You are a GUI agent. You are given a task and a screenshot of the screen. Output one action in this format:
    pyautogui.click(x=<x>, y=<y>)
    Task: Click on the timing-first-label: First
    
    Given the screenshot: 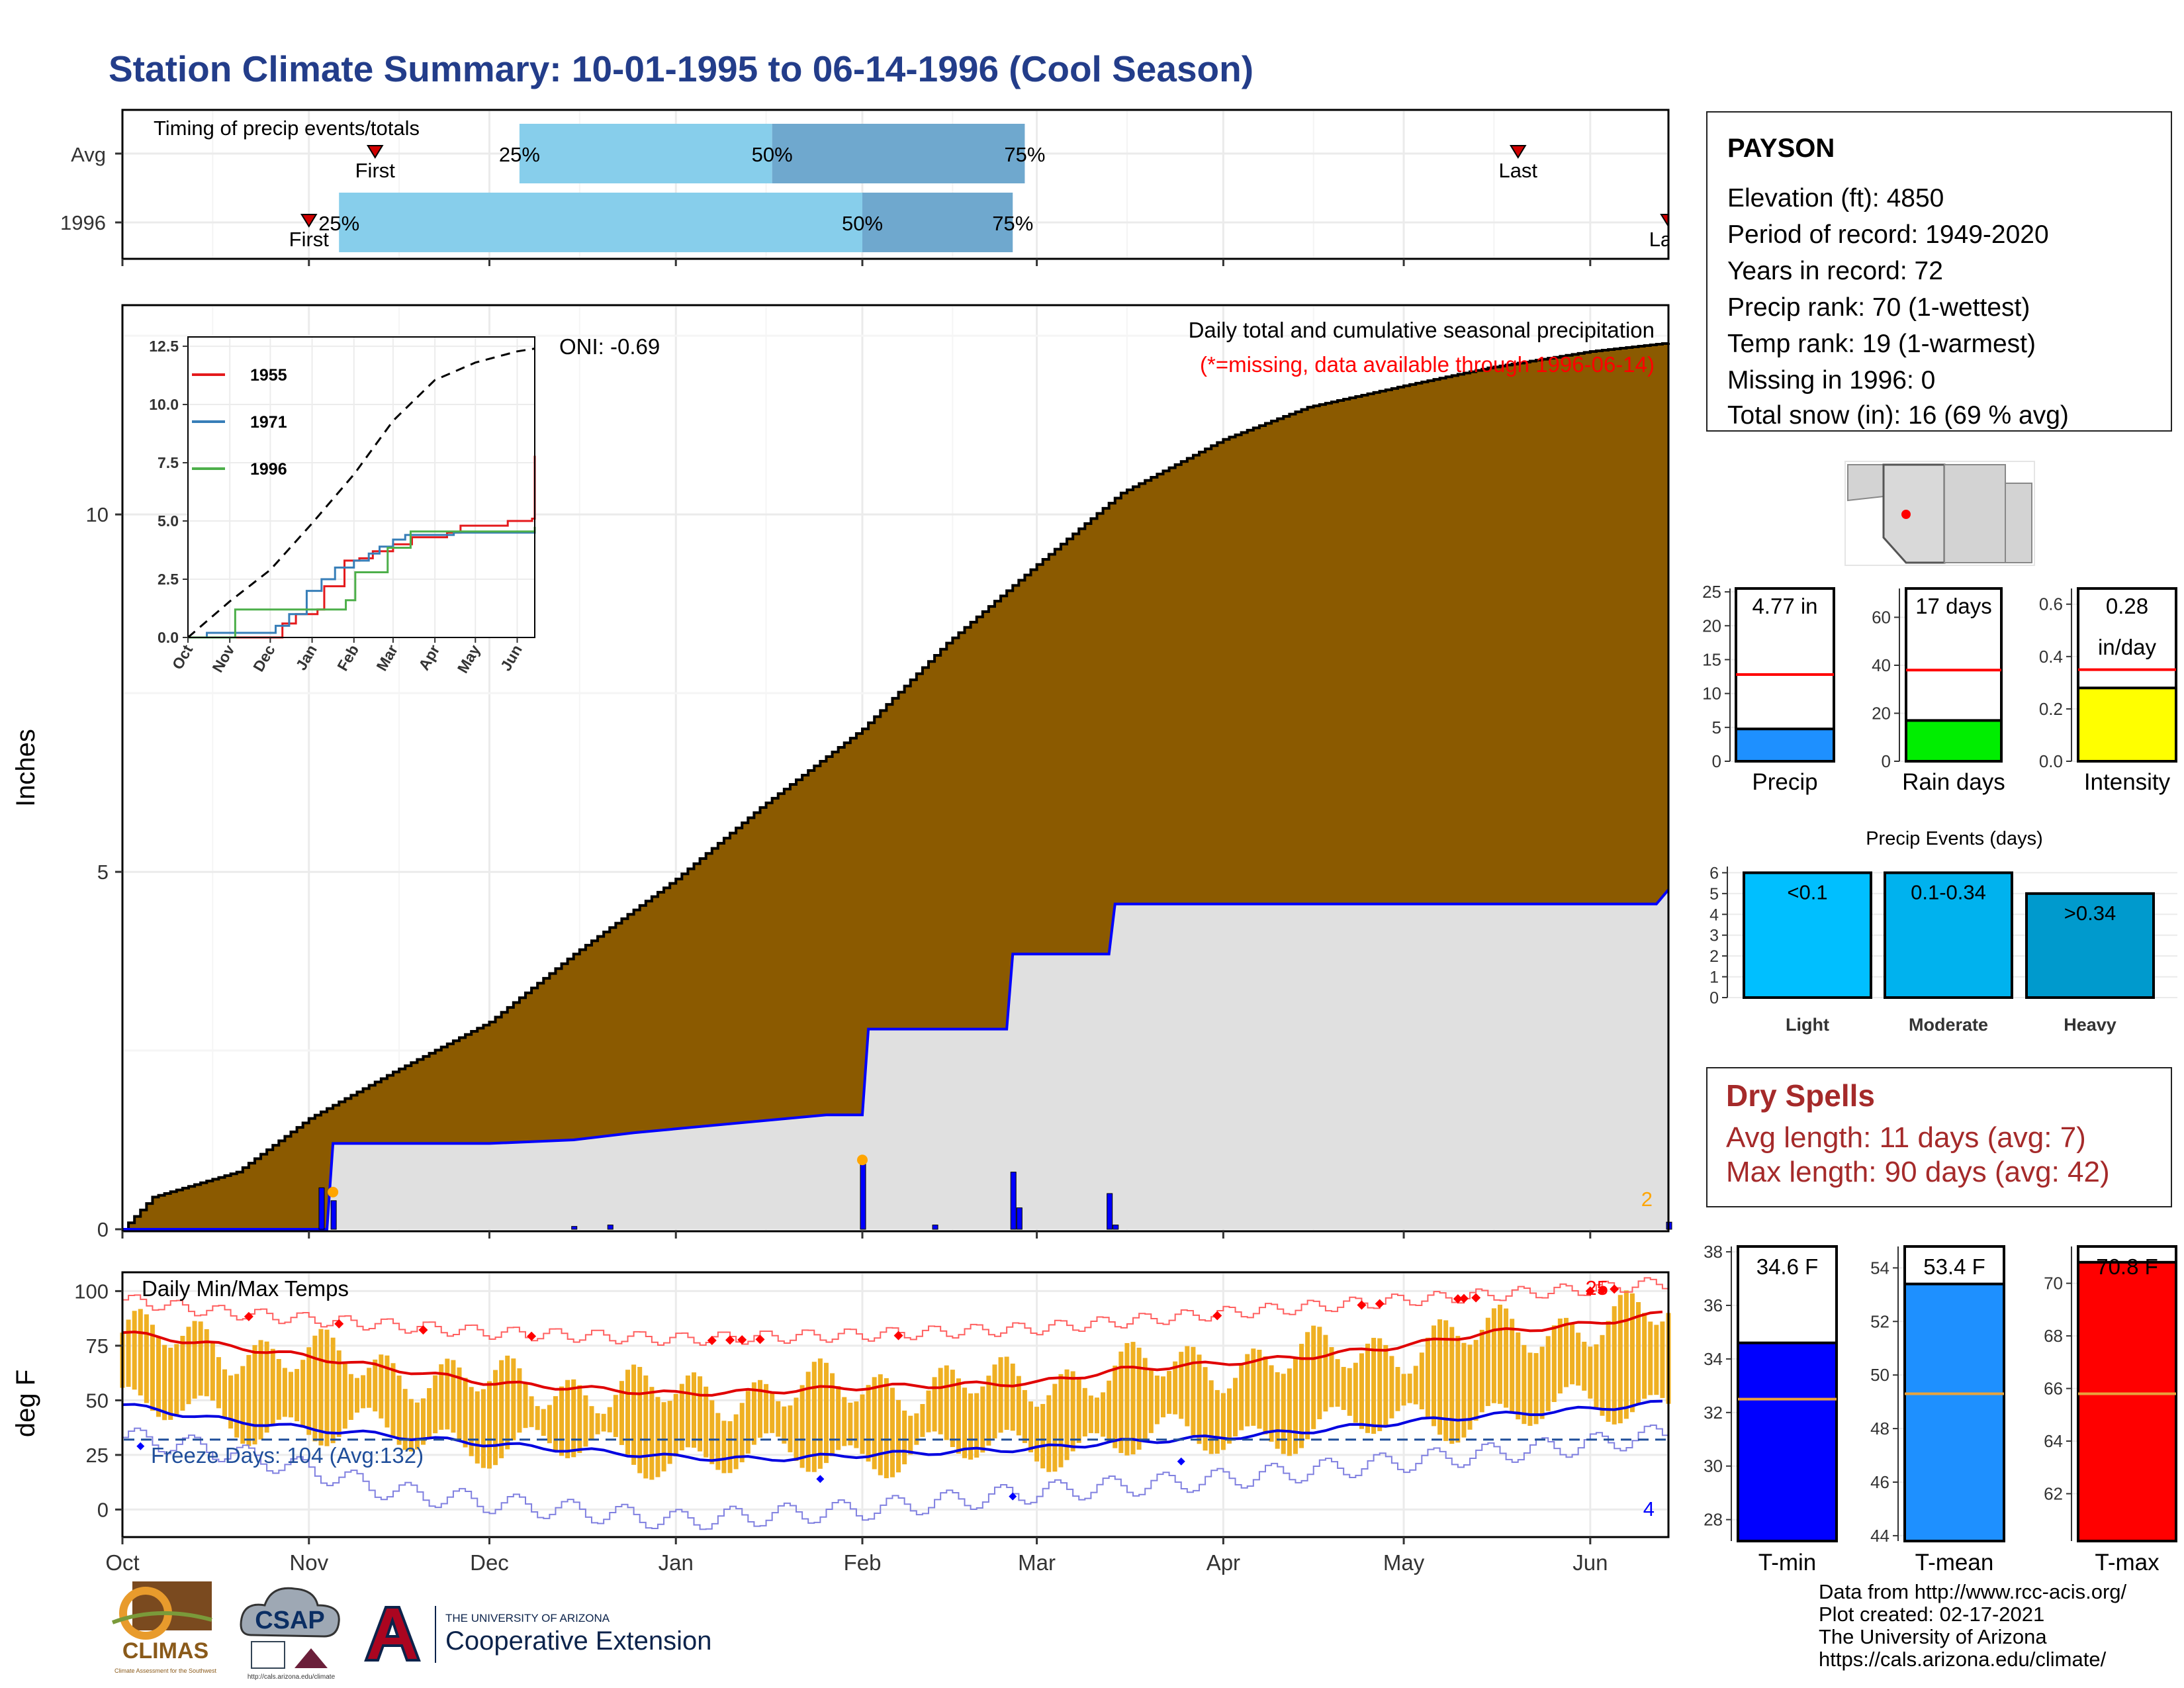 What is the action you would take?
    pyautogui.click(x=375, y=170)
    